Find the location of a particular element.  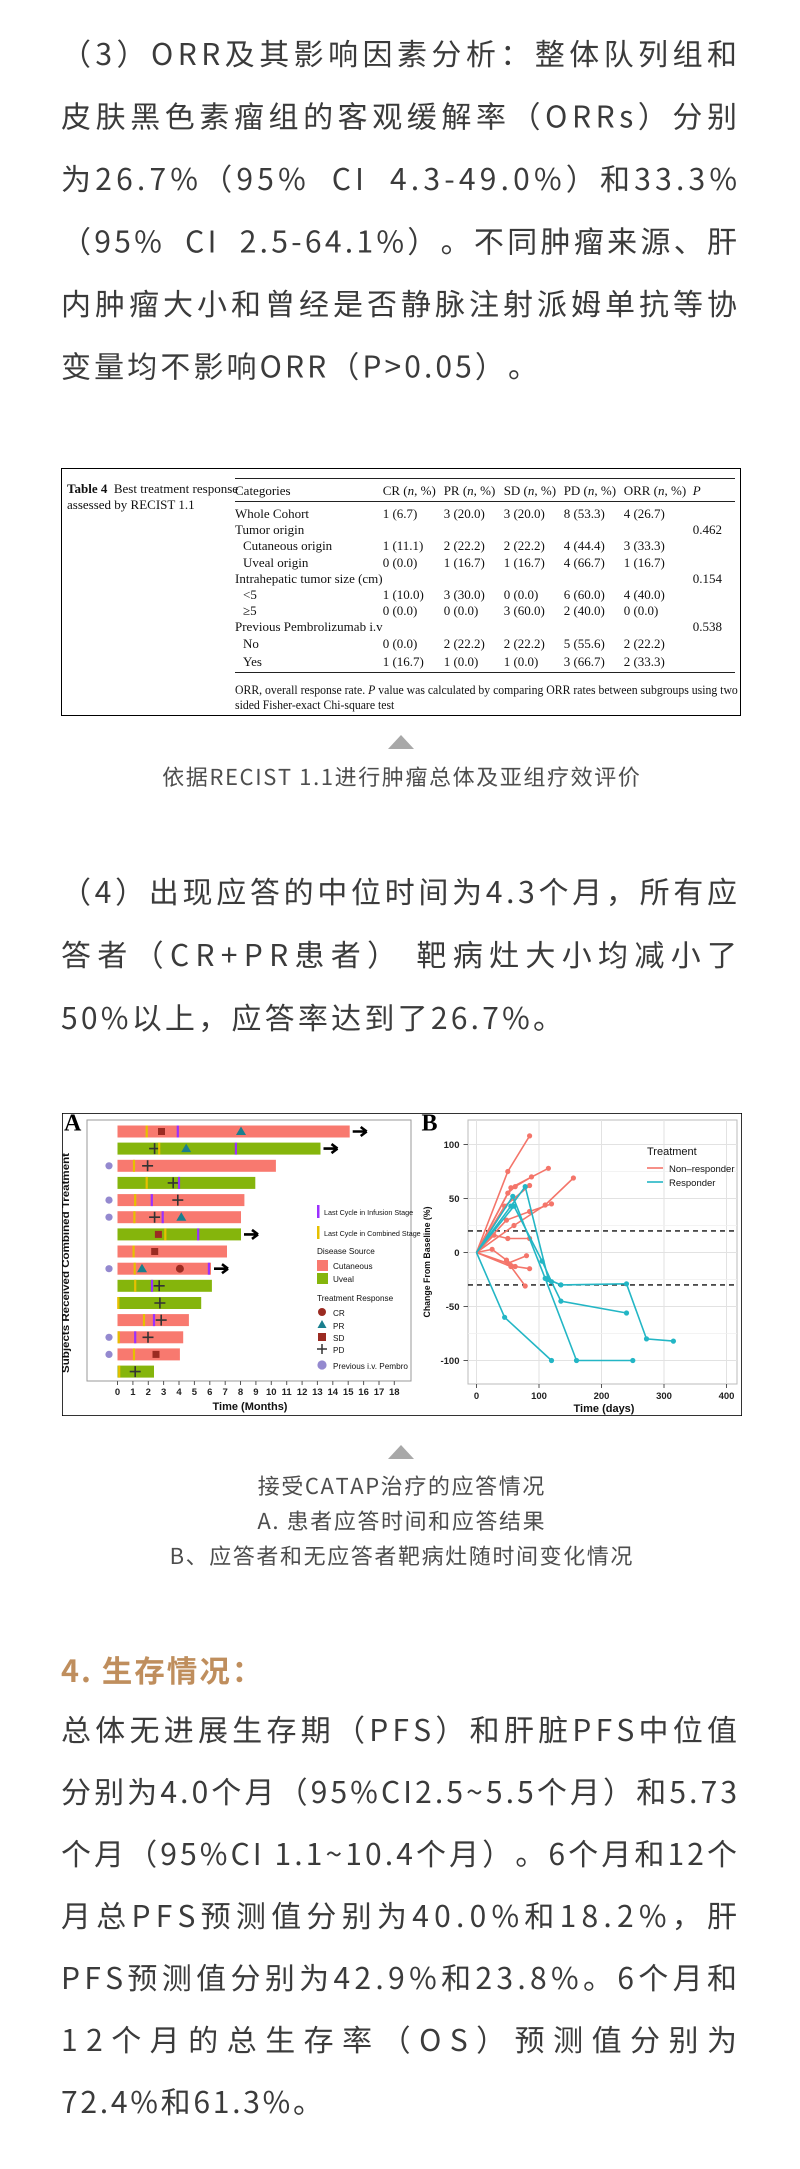

svg-text: 11 is located at coordinates (287, 1392).